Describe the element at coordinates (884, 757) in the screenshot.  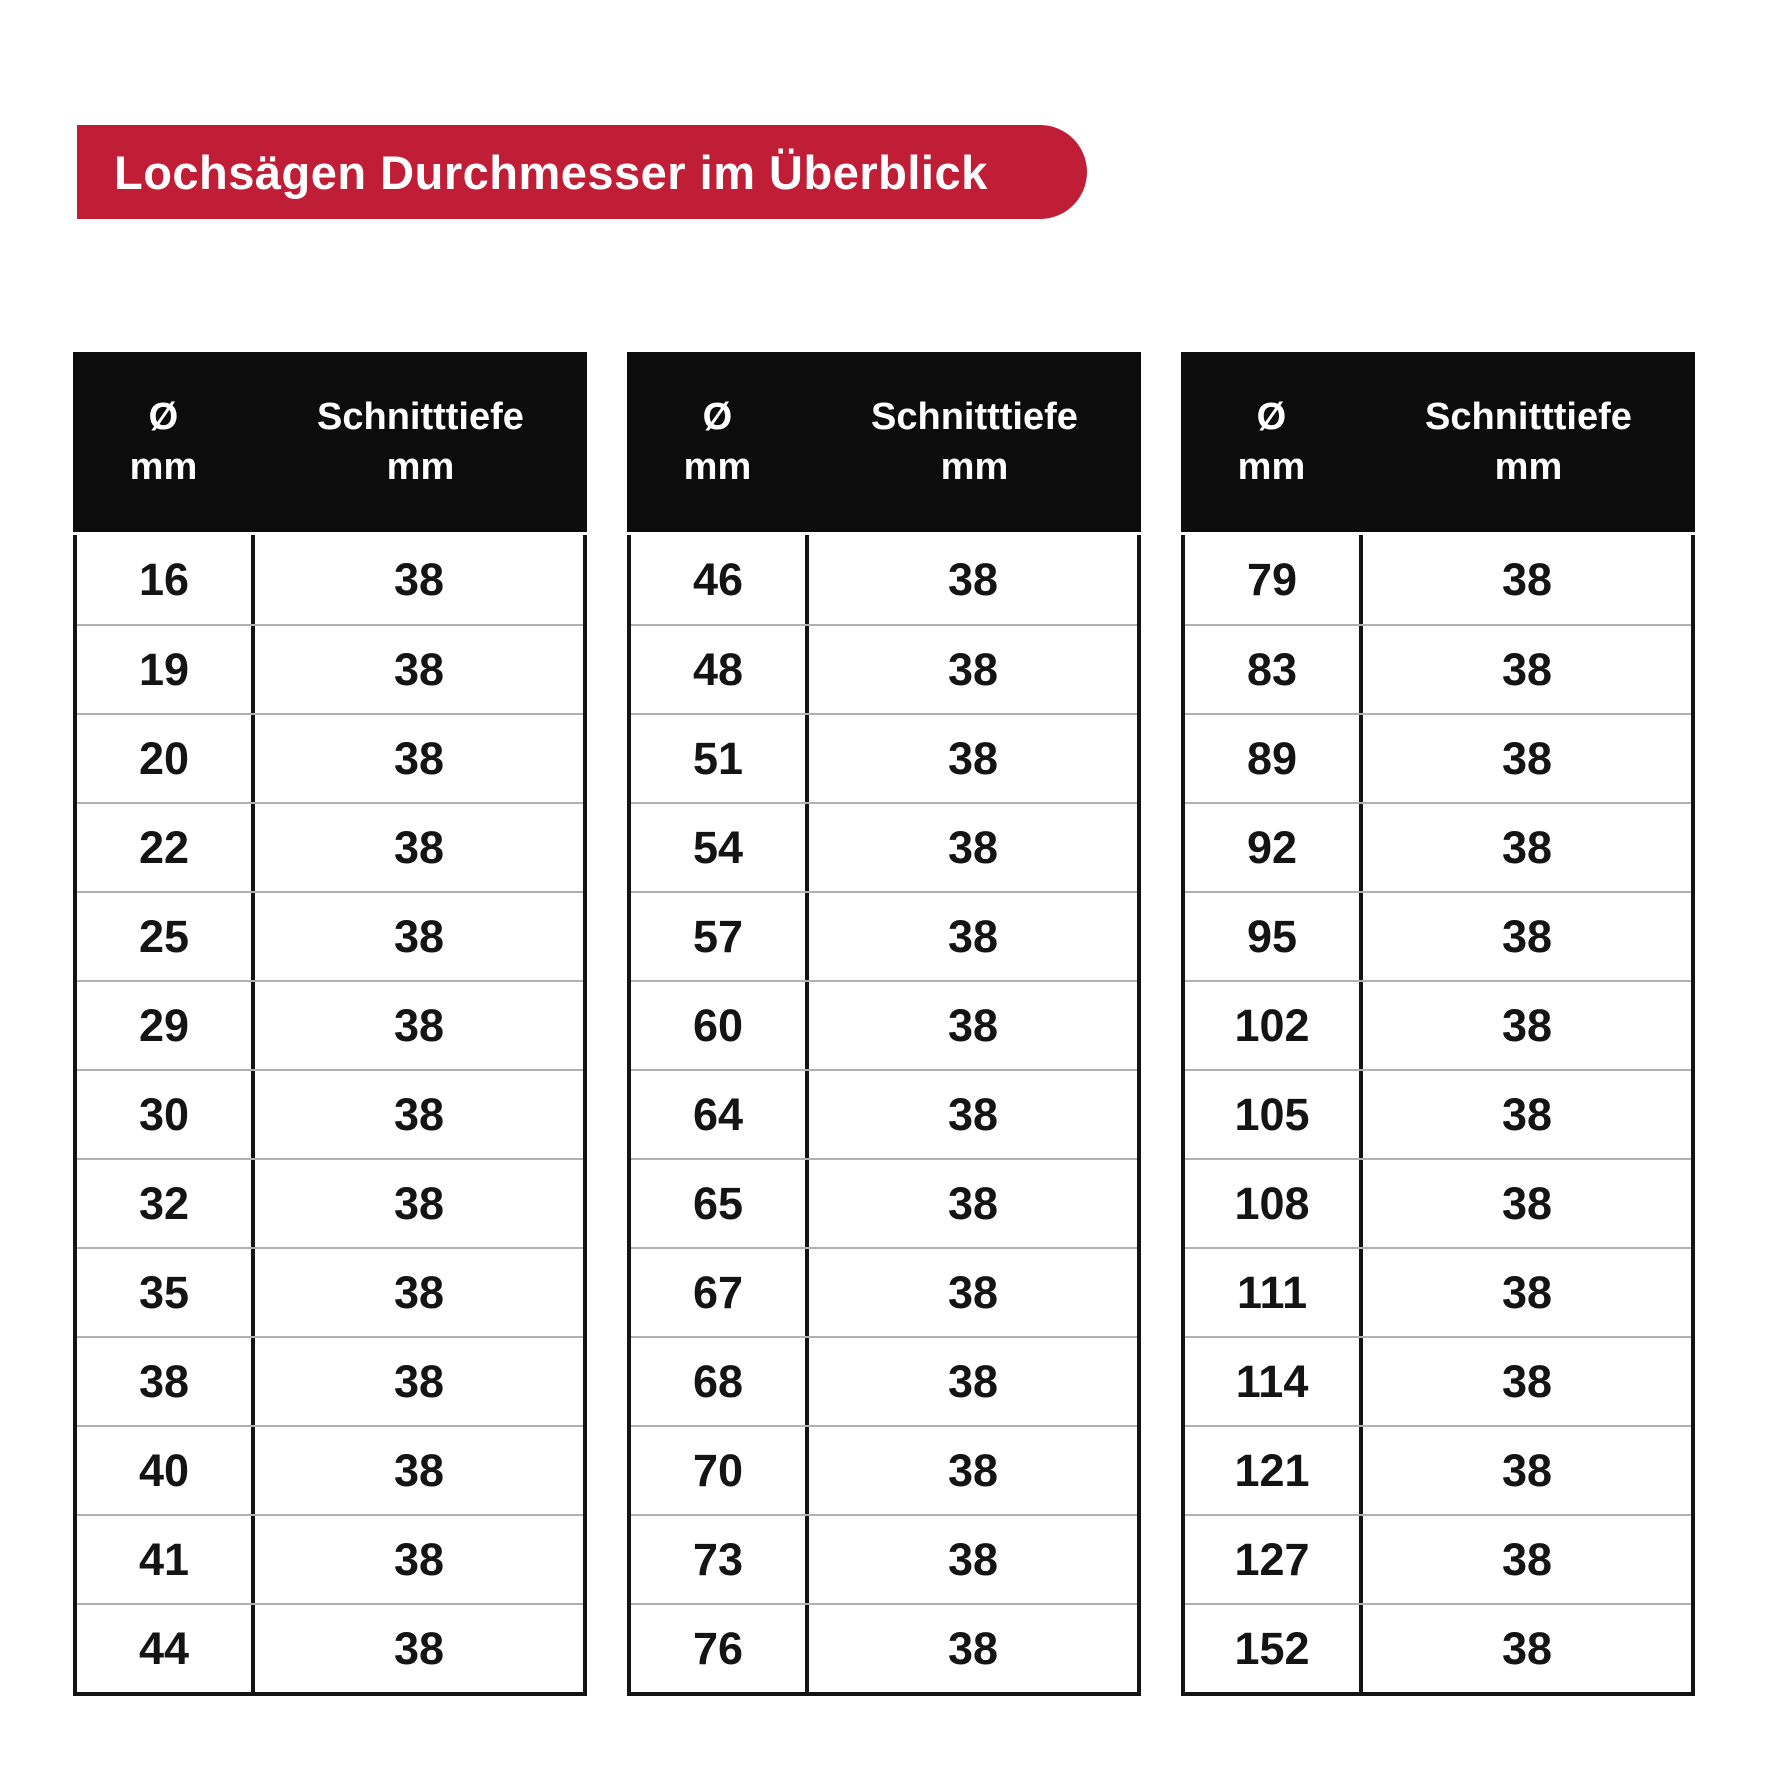
I see `table-row: 51 38` at that location.